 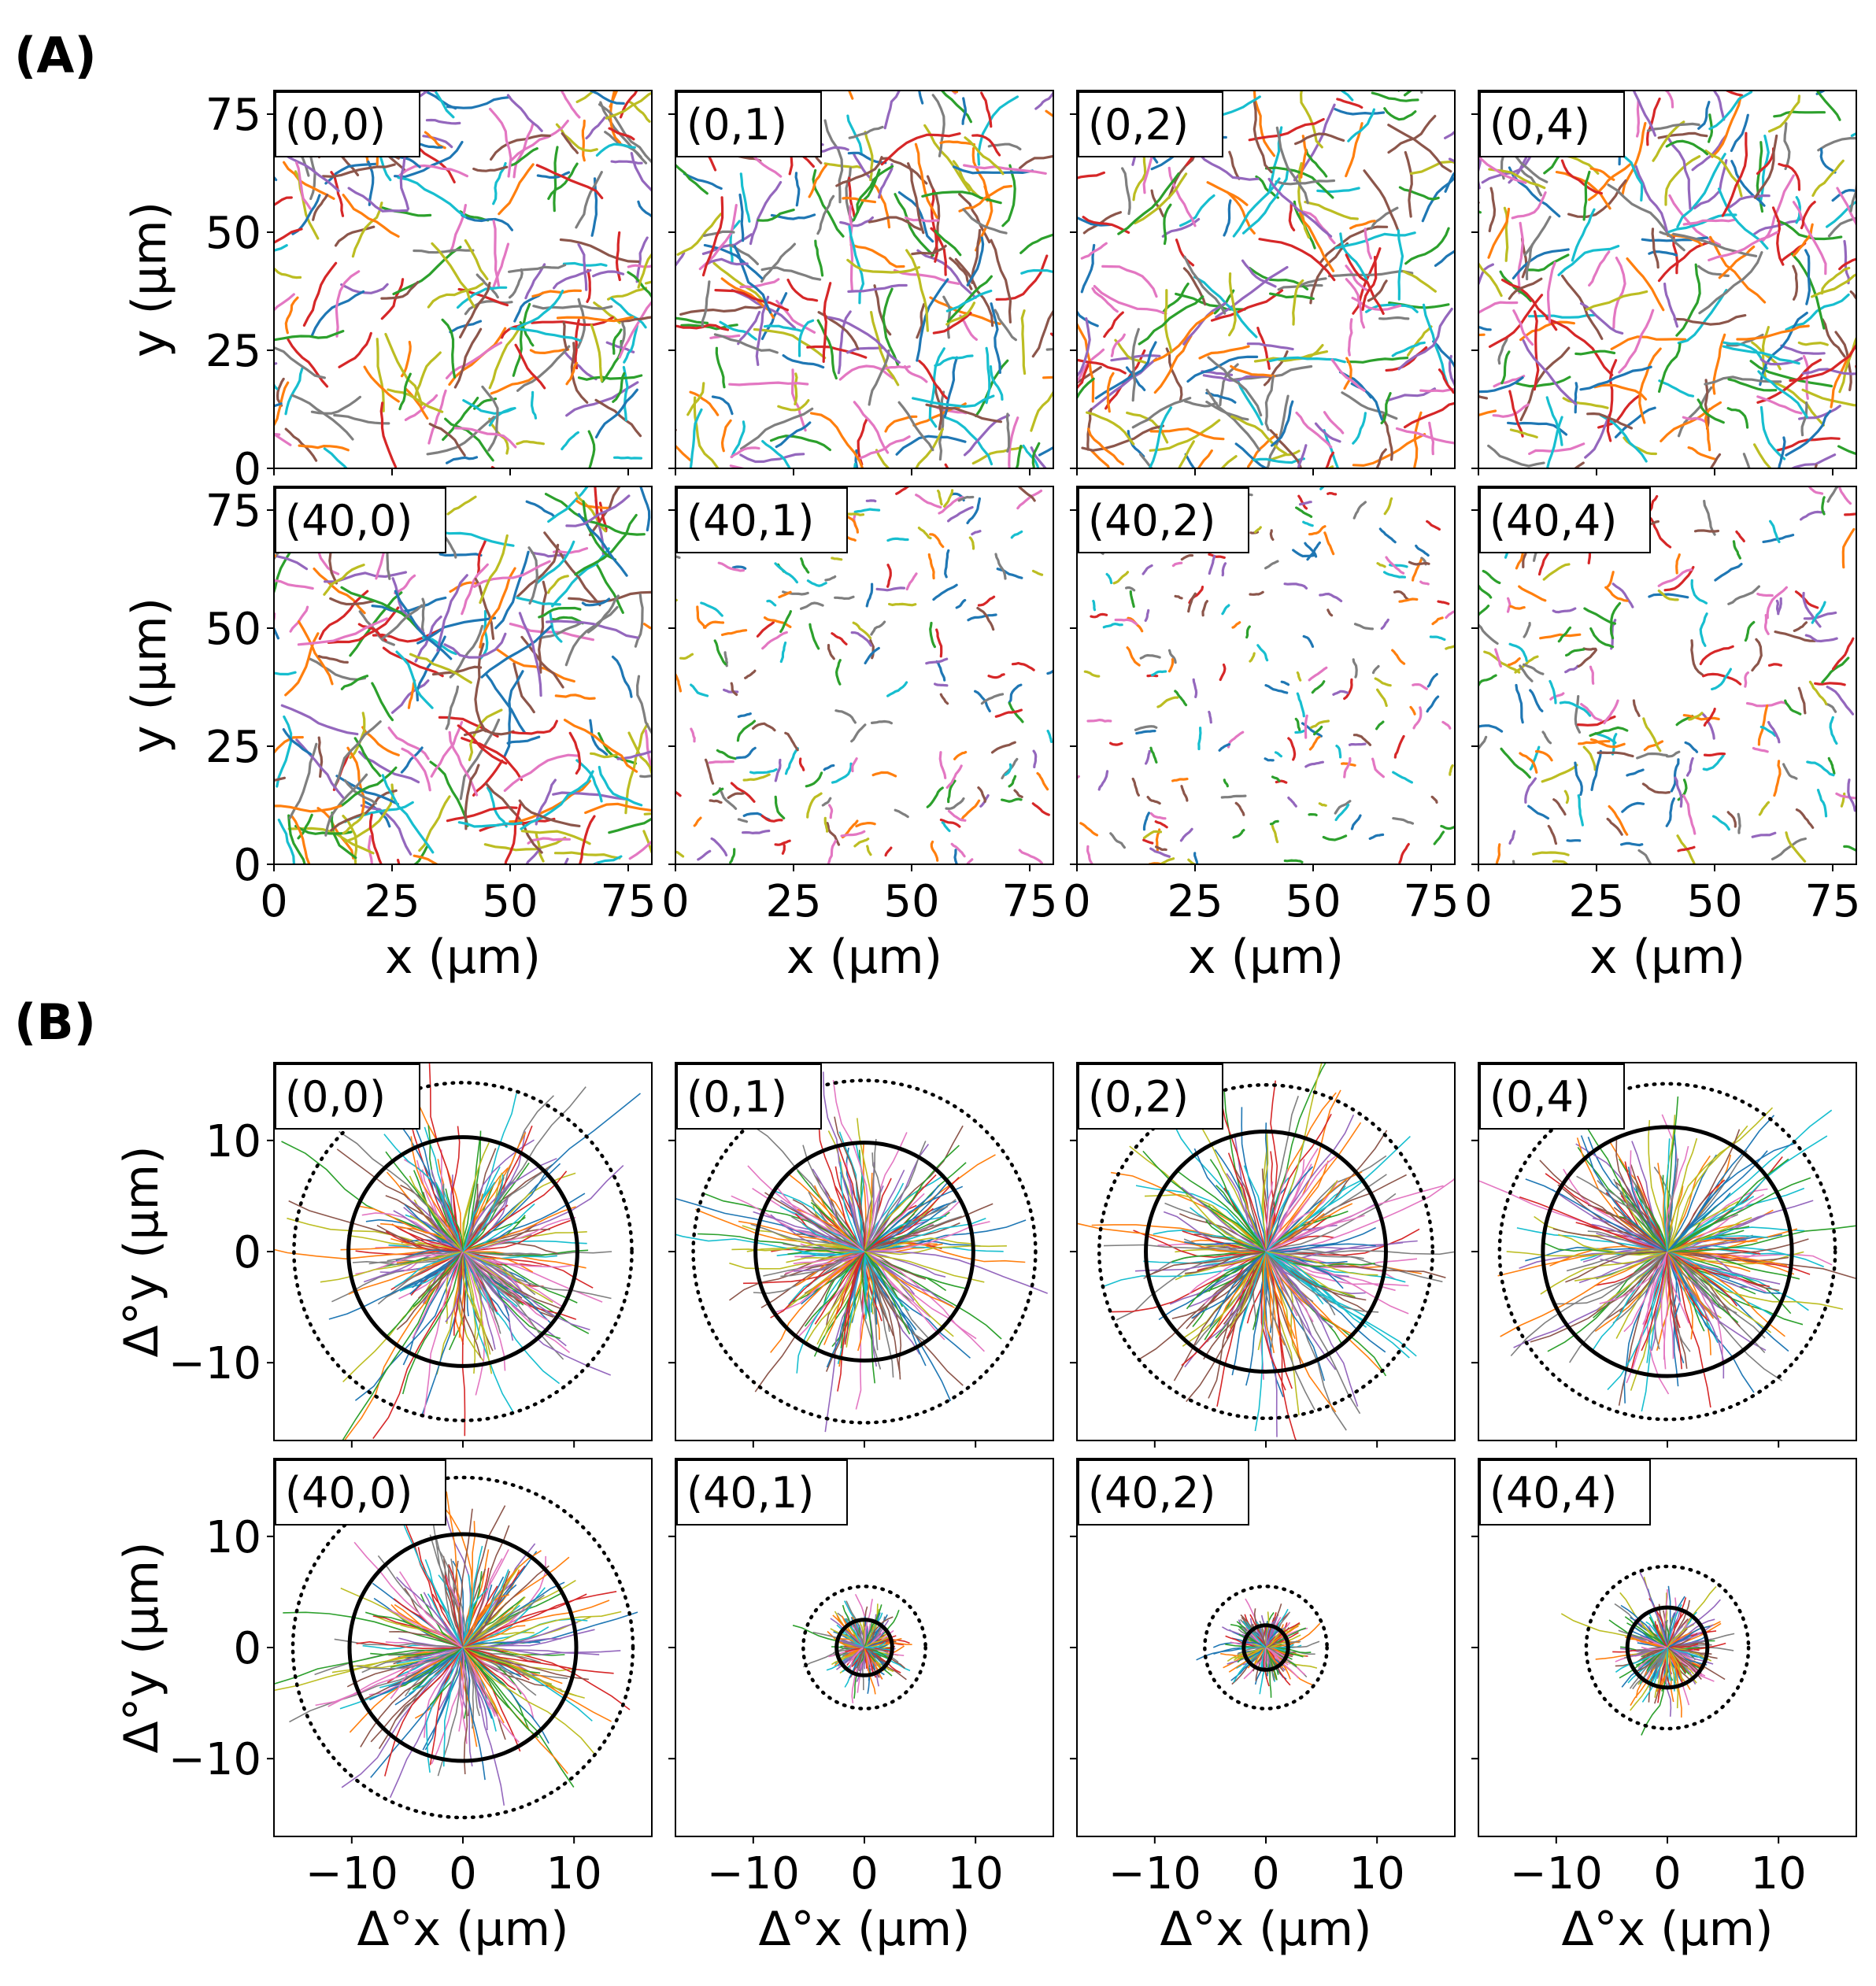 What do you see at coordinates (675, 901) in the screenshot?
I see `x-tick-label: 0` at bounding box center [675, 901].